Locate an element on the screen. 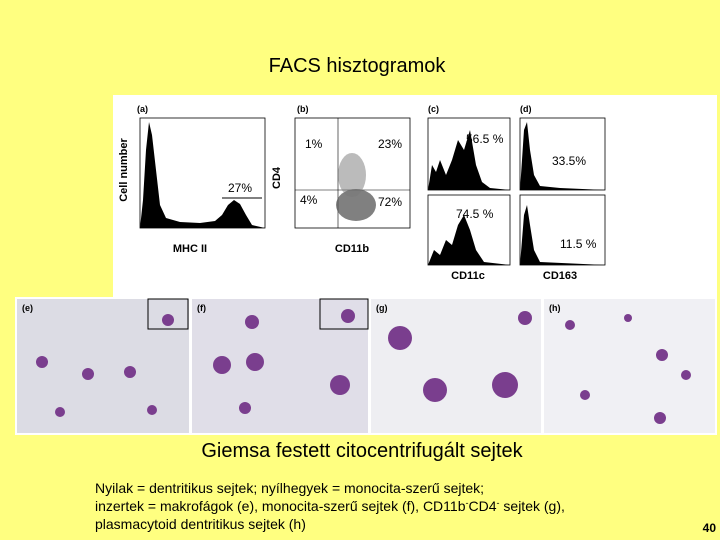 Image resolution: width=720 pixels, height=540 pixels. plot-frame is located at coordinates (352, 173).